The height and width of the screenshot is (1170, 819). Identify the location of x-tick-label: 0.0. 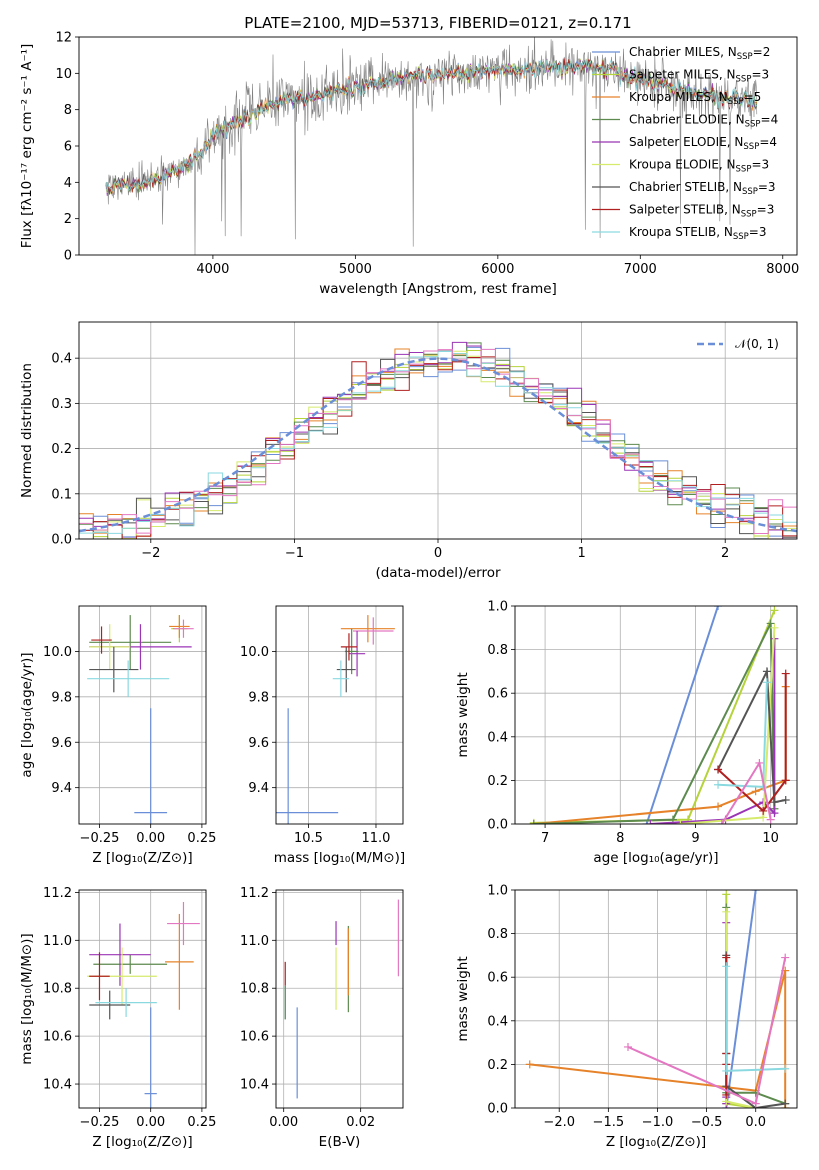
(755, 1122).